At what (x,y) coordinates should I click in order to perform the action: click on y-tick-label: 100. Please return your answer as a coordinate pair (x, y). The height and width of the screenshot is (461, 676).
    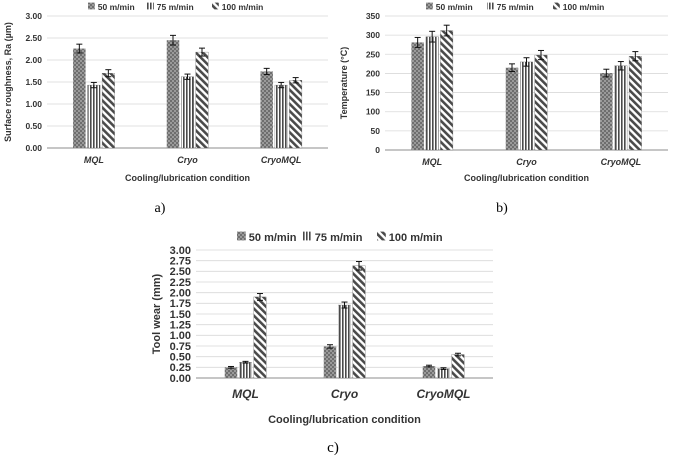
    Looking at the image, I should click on (373, 112).